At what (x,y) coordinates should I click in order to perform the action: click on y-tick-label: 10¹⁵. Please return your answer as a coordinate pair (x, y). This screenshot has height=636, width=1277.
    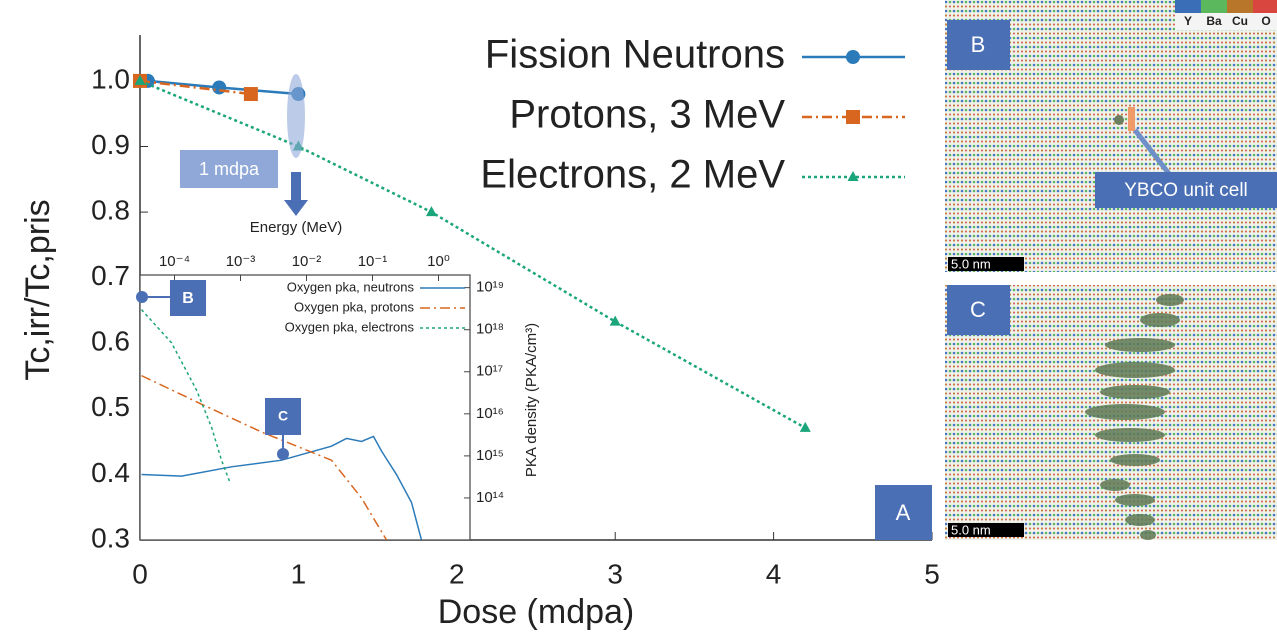
    Looking at the image, I should click on (490, 455).